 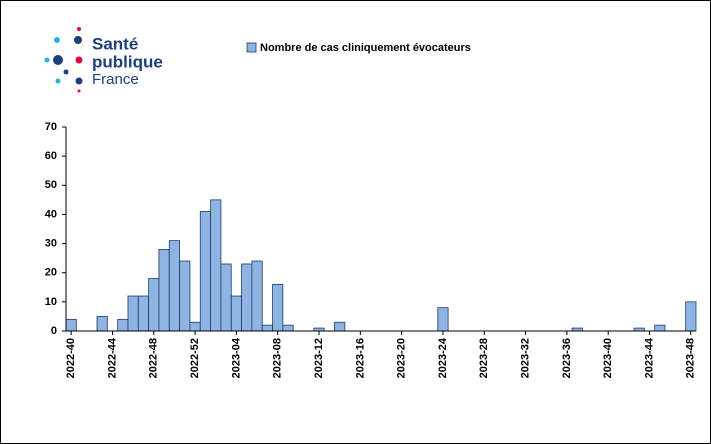 What do you see at coordinates (51, 302) in the screenshot?
I see `y-tick-label: 10` at bounding box center [51, 302].